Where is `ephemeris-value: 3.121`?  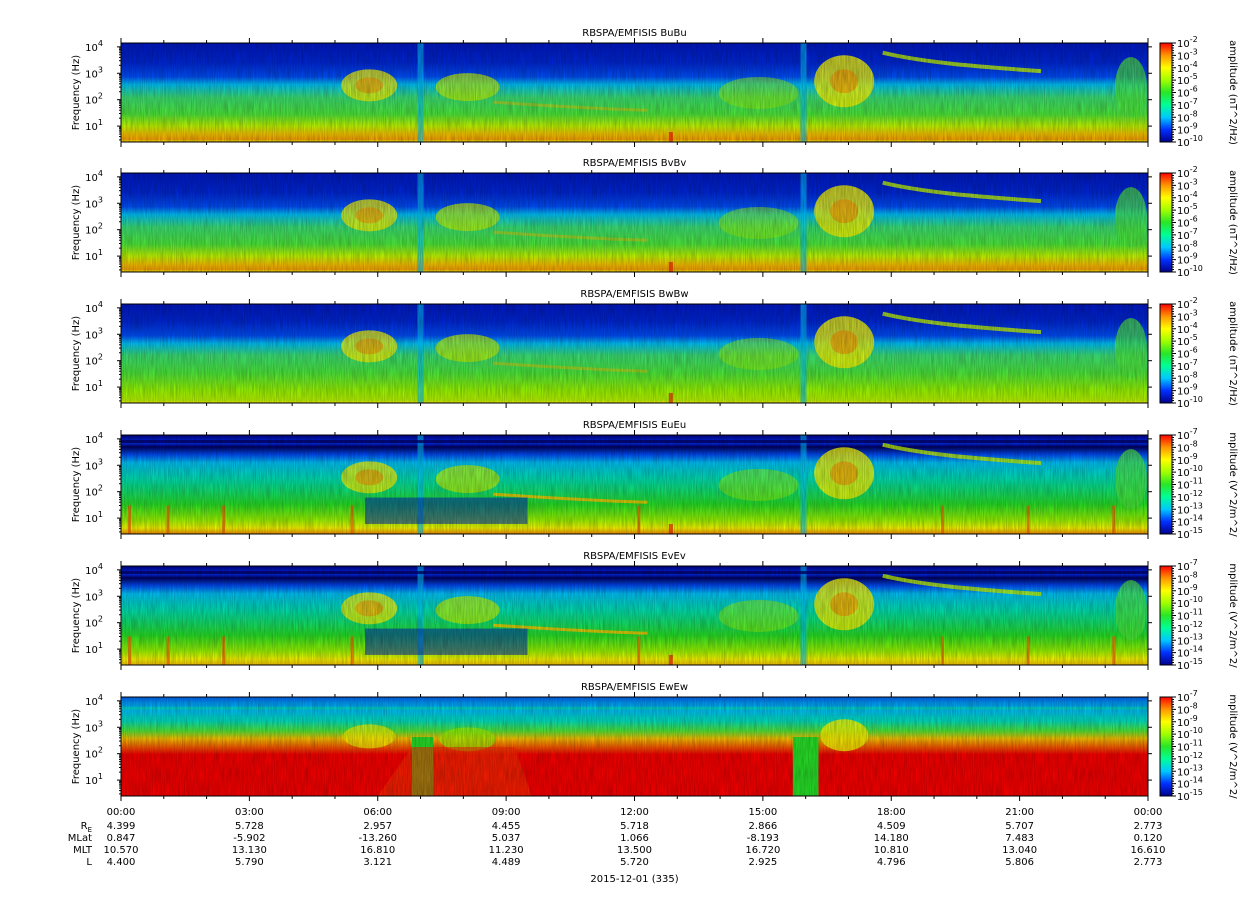 ephemeris-value: 3.121 is located at coordinates (377, 862).